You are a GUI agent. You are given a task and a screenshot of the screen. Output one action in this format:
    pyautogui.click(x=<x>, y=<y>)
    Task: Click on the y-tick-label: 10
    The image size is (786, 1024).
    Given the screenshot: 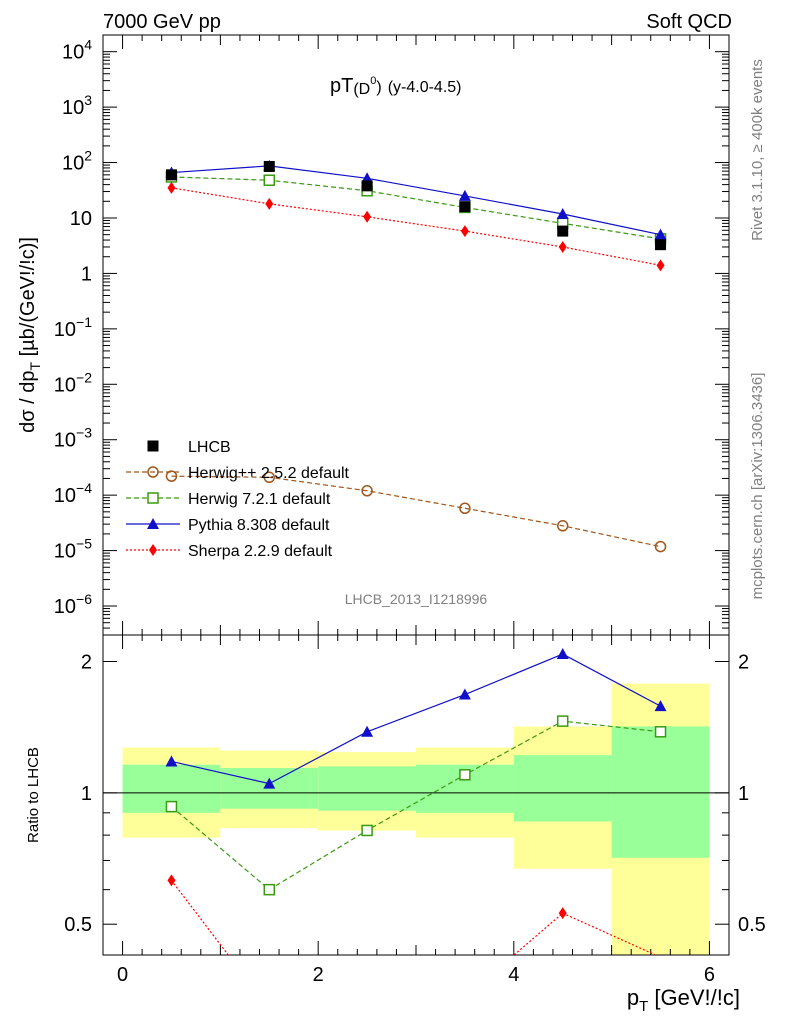 What is the action you would take?
    pyautogui.click(x=81, y=219)
    